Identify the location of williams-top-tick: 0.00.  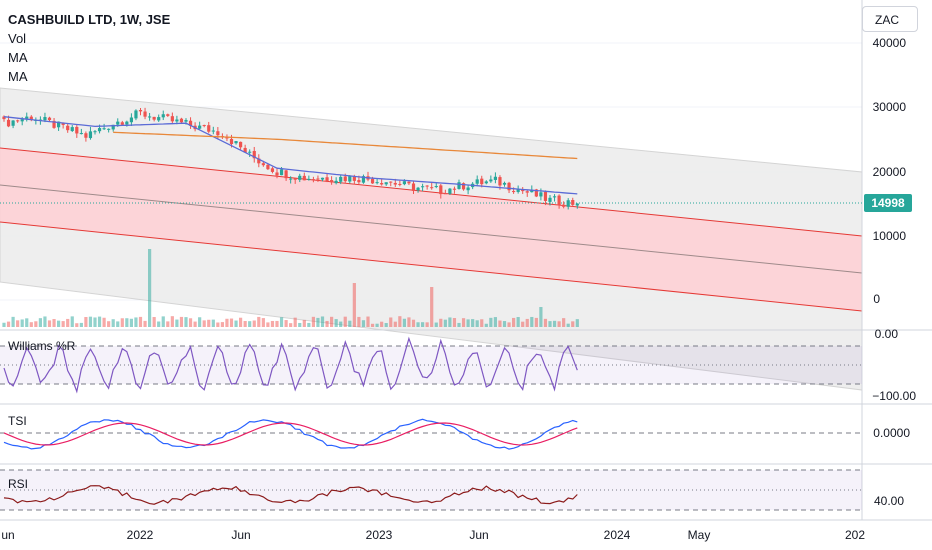
(887, 334).